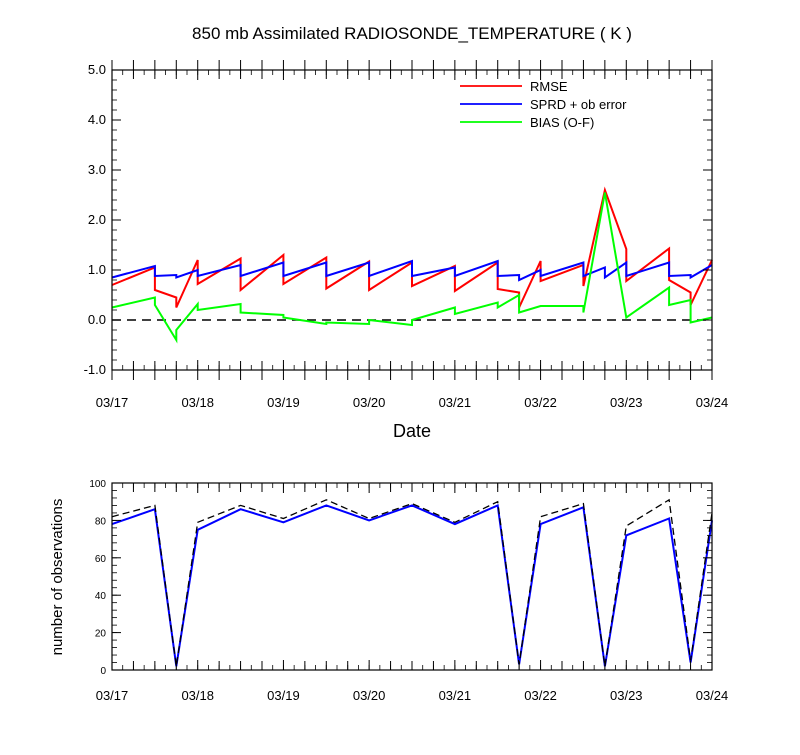 This screenshot has height=755, width=800. I want to click on bottom-x-tick-label: 03/18, so click(197, 695).